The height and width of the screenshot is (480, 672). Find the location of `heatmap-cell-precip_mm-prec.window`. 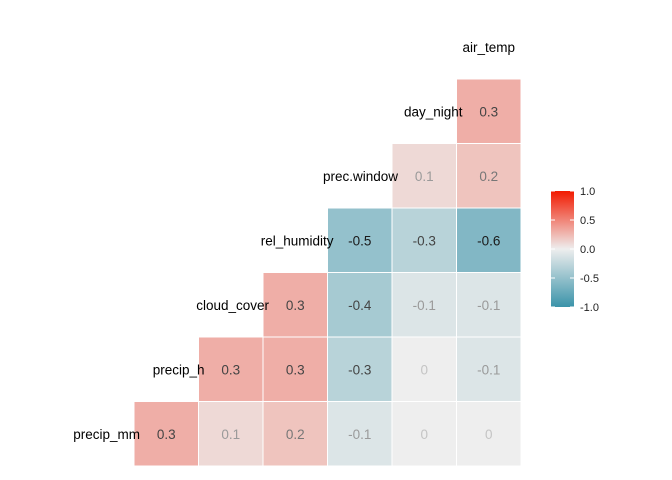

heatmap-cell-precip_mm-prec.window is located at coordinates (424, 434).